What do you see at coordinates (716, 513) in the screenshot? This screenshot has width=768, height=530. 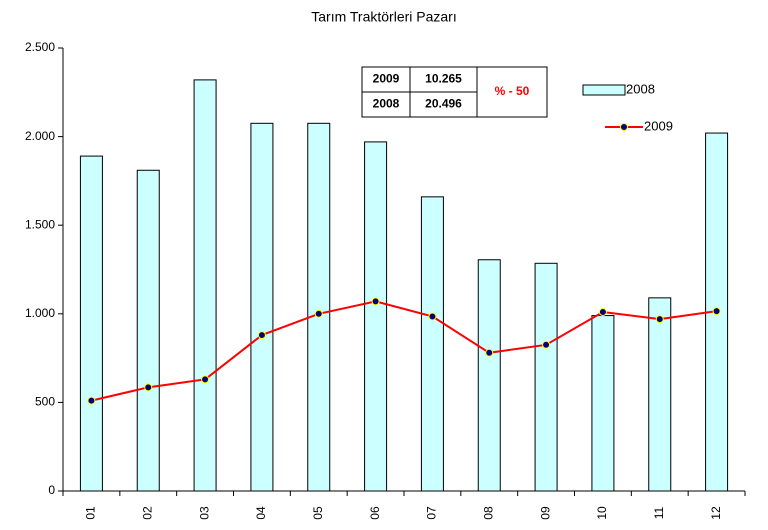 I see `x-tick-label: 12` at bounding box center [716, 513].